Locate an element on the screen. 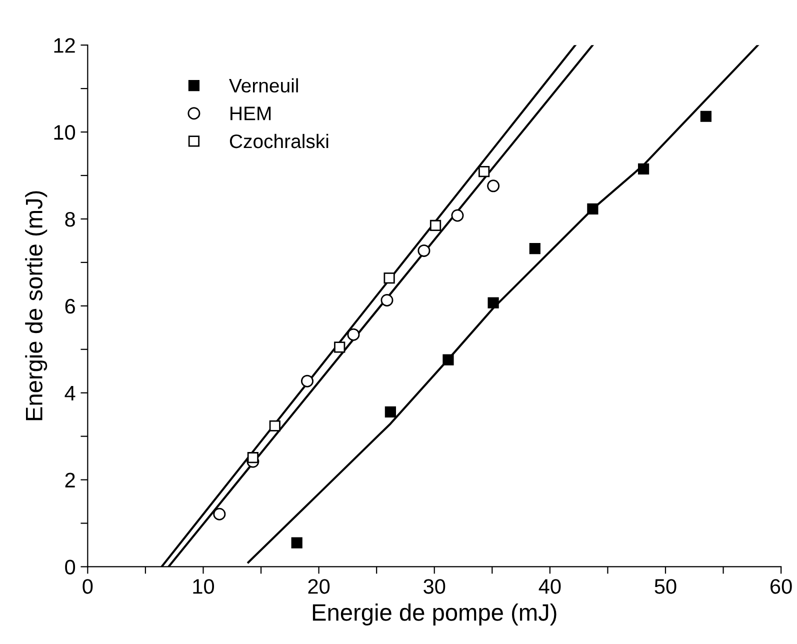  x-tick-label: 40 is located at coordinates (549, 586).